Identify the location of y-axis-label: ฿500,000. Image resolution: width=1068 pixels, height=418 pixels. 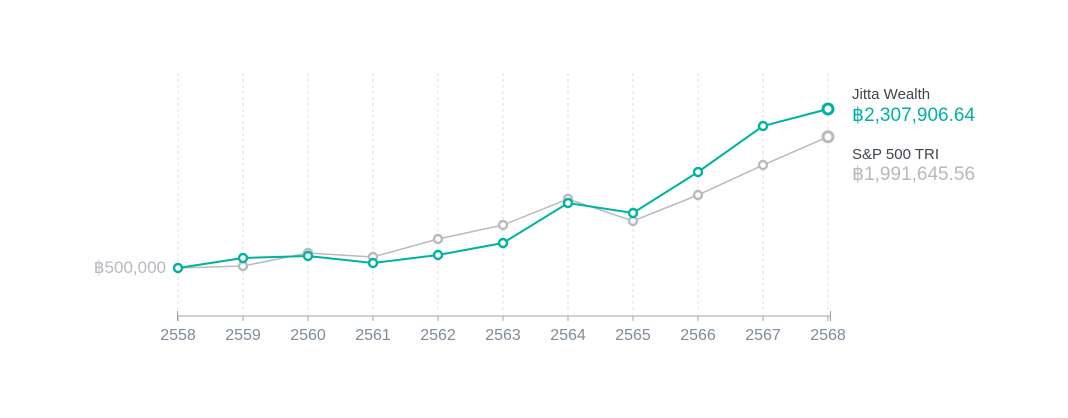
(129, 267).